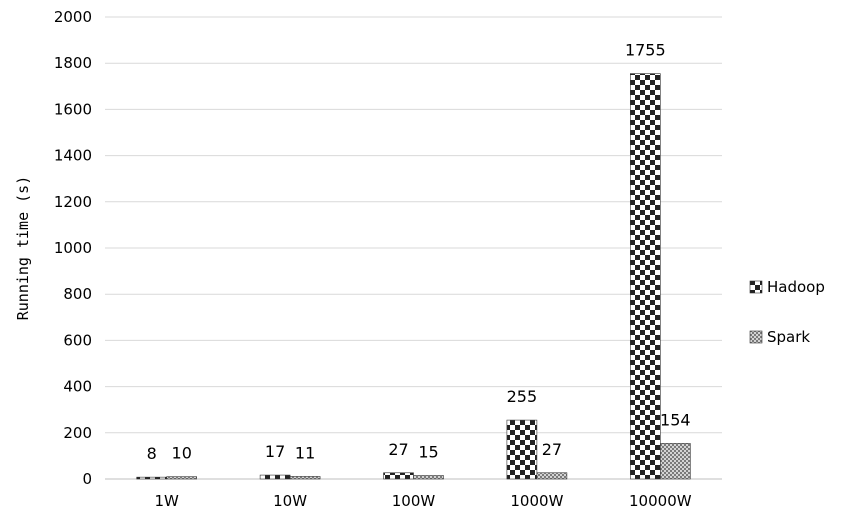 This screenshot has height=519, width=843. I want to click on y-tick-label: 2000, so click(73, 17).